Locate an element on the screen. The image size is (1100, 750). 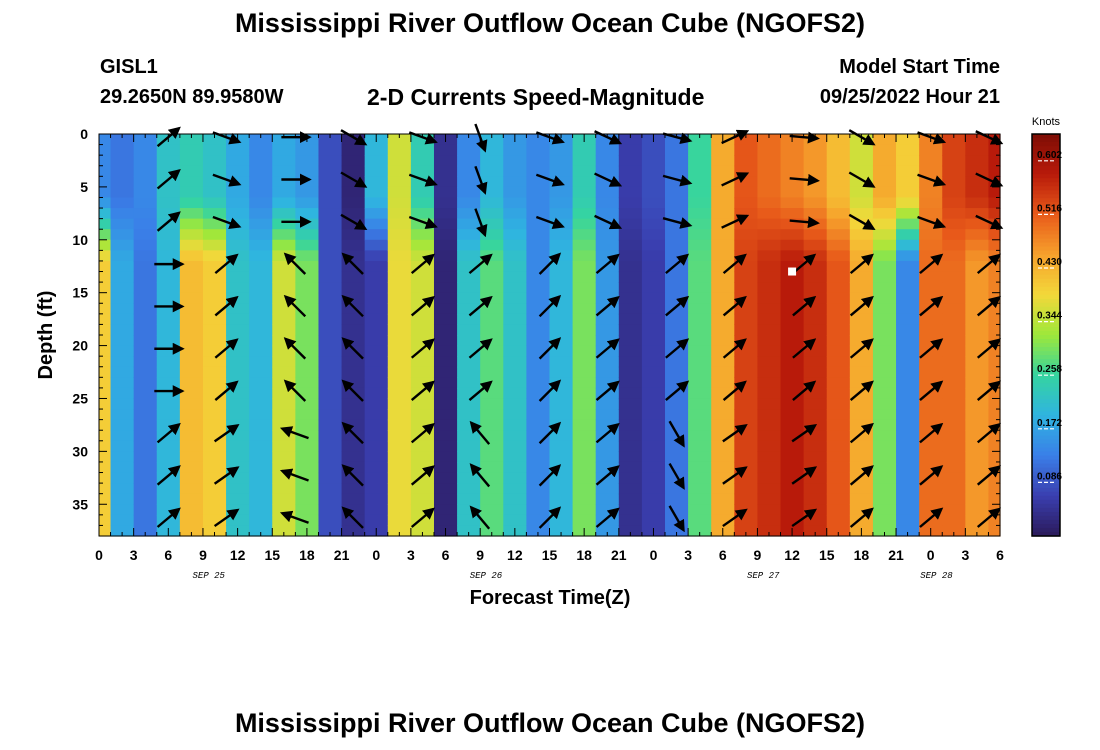
x-tick-label: 12 is located at coordinates (515, 555).